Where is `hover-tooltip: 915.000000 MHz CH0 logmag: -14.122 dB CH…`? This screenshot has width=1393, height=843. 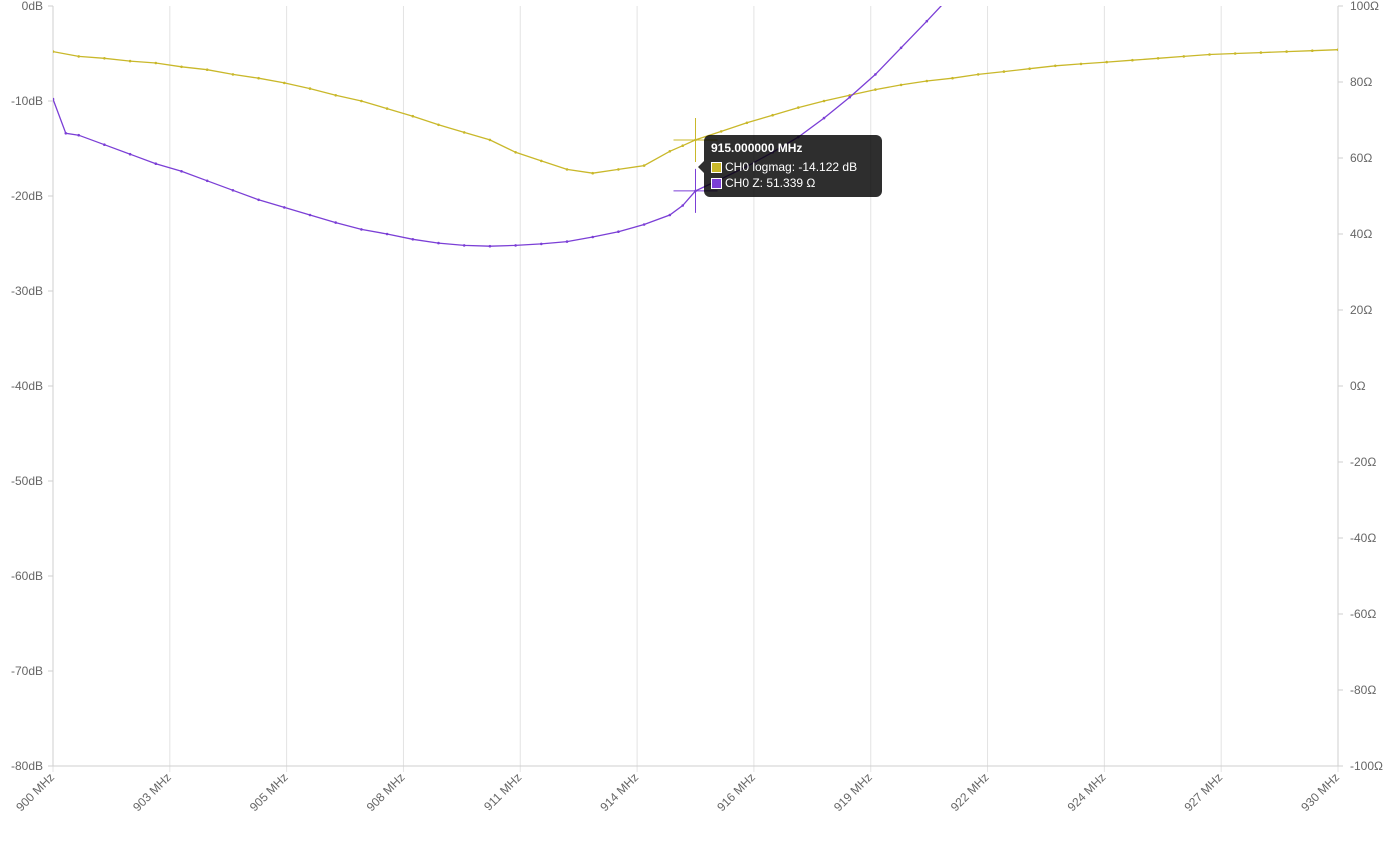 hover-tooltip: 915.000000 MHz CH0 logmag: -14.122 dB CH… is located at coordinates (790, 166).